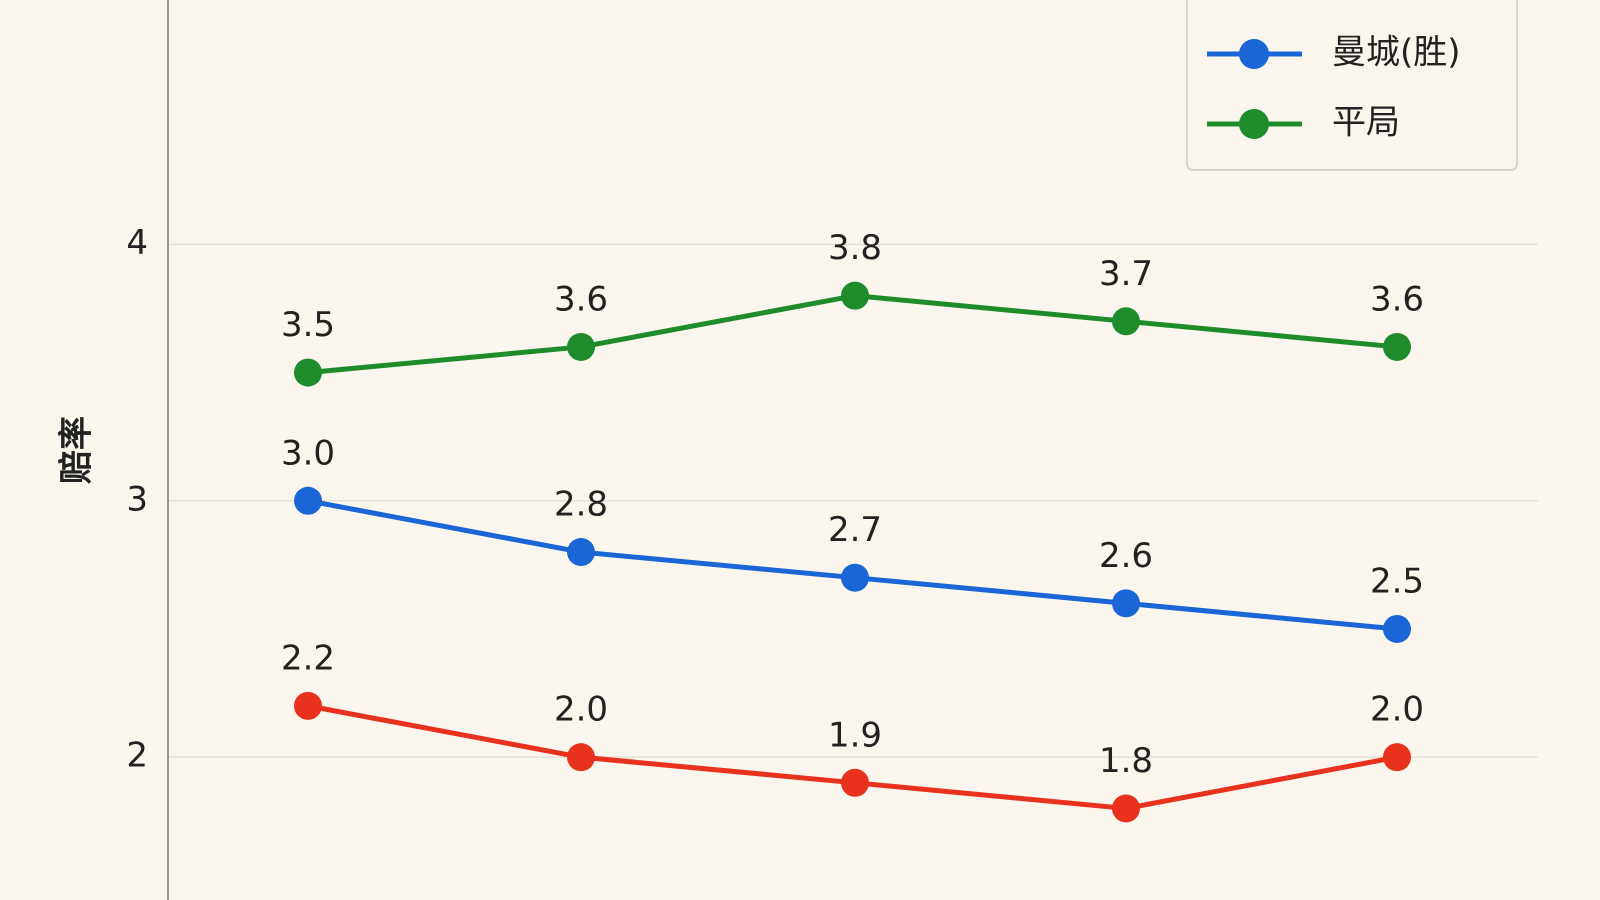 The height and width of the screenshot is (900, 1600). Describe the element at coordinates (308, 453) in the screenshot. I see `data-label: 3.0` at that location.